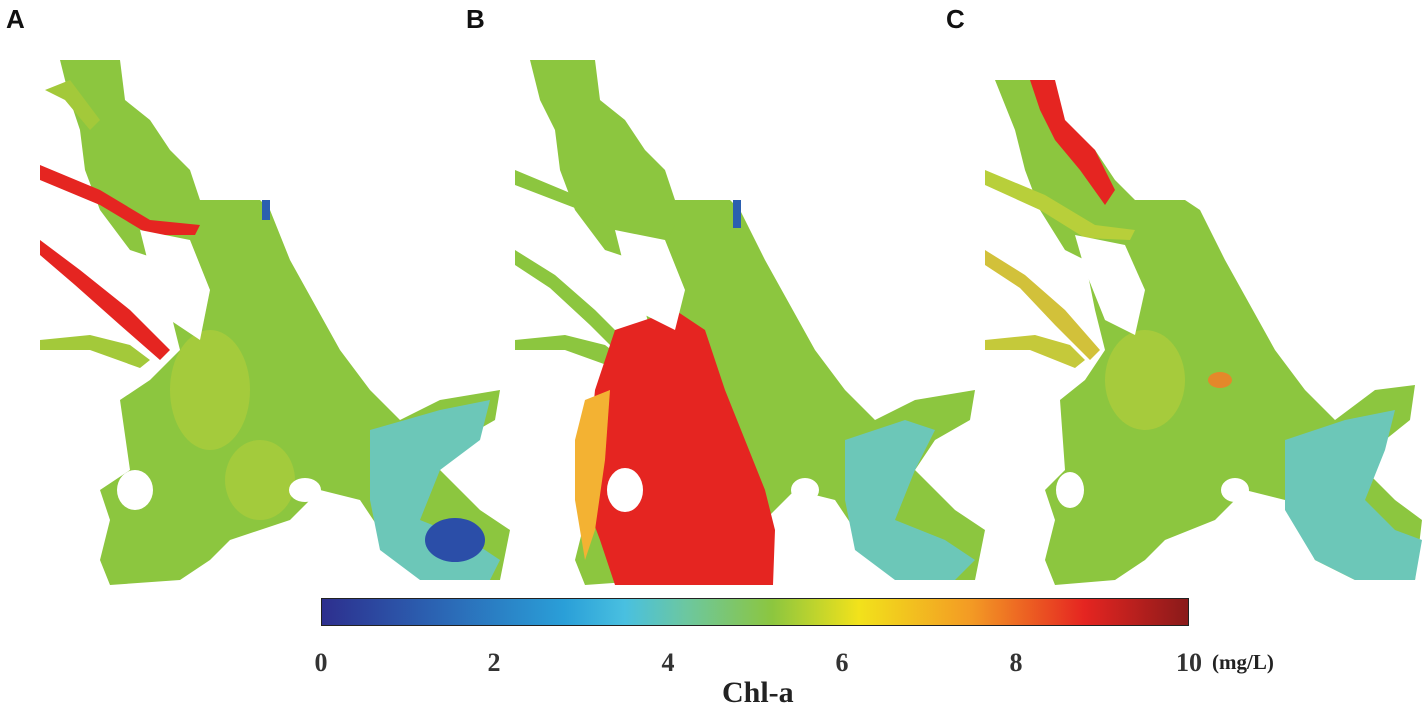 The height and width of the screenshot is (710, 1422). Describe the element at coordinates (1189, 662) in the screenshot. I see `colorbar-tick: 10` at that location.